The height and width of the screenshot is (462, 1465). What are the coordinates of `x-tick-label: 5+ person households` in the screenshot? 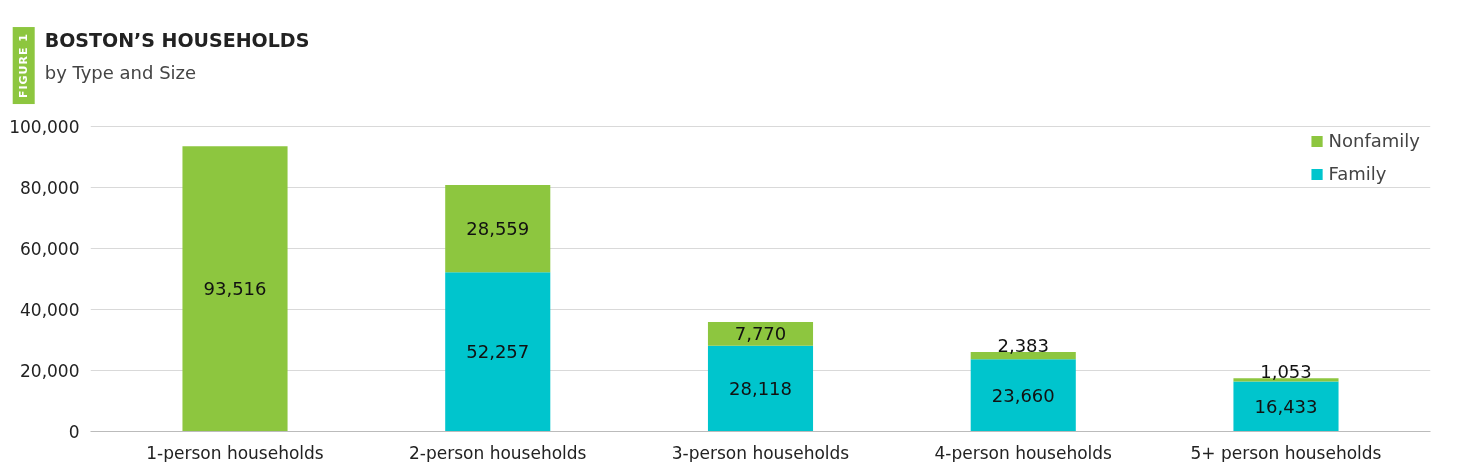 It's located at (1286, 452).